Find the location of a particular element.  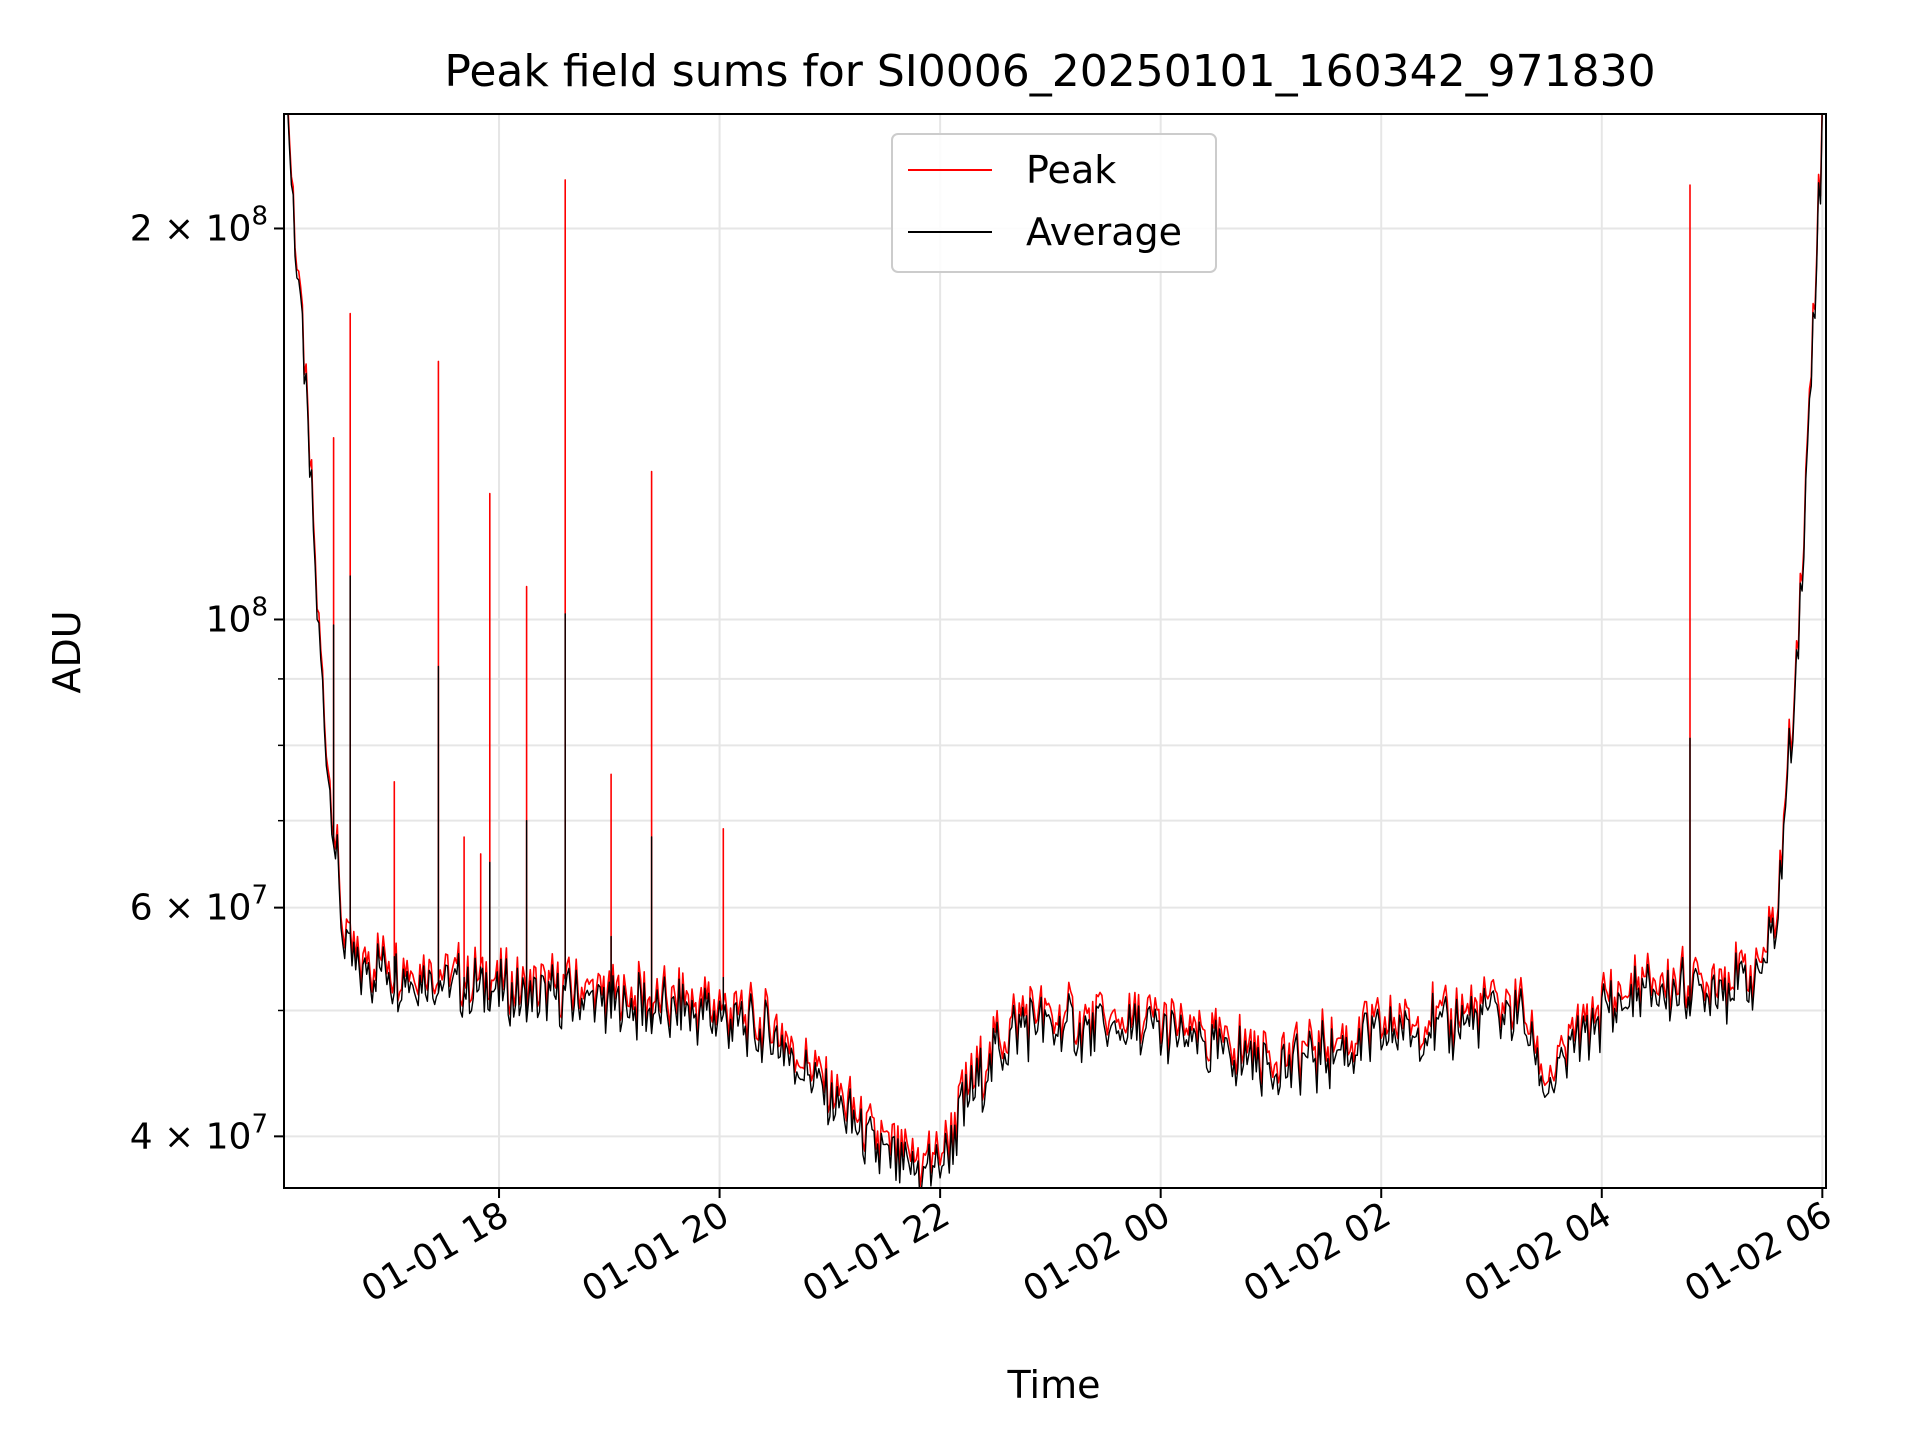

legend-label-average: Average is located at coordinates (1104, 232).